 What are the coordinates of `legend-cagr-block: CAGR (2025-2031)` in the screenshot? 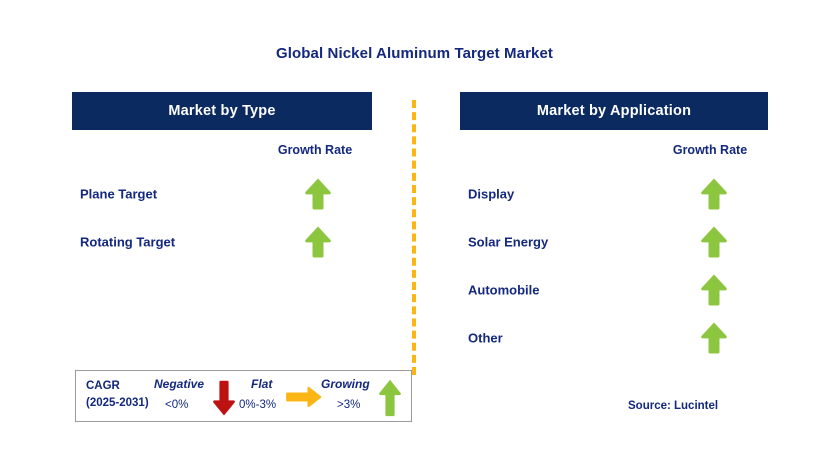 It's located at (117, 395).